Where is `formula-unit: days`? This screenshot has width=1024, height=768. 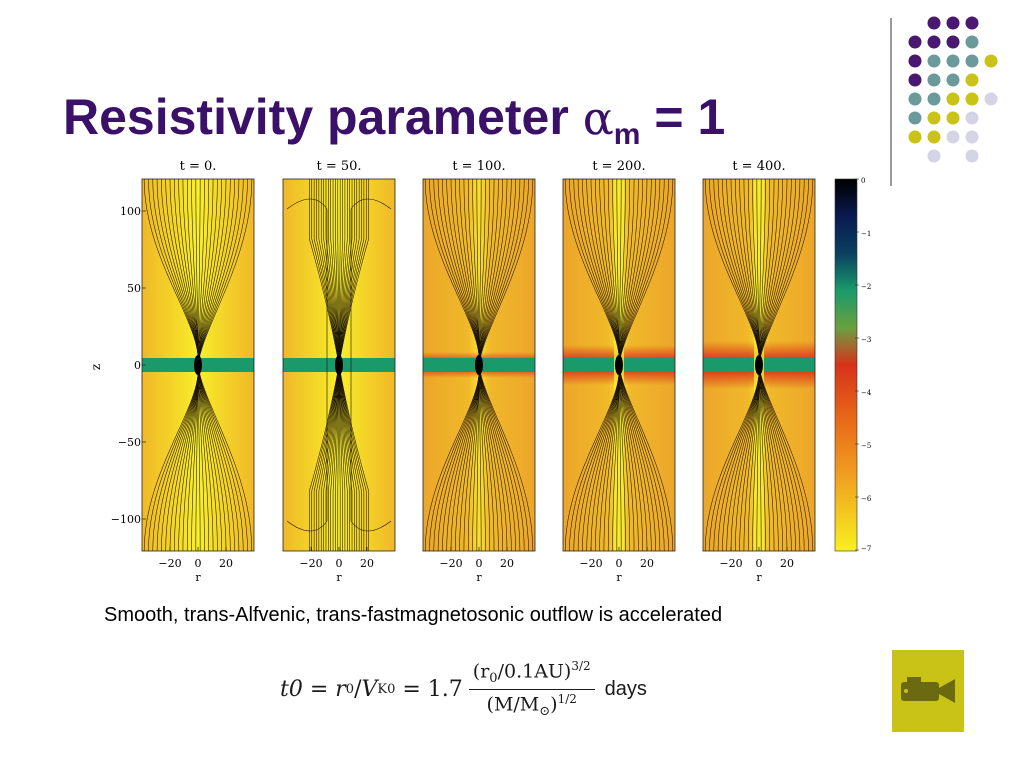
formula-unit: days is located at coordinates (625, 688).